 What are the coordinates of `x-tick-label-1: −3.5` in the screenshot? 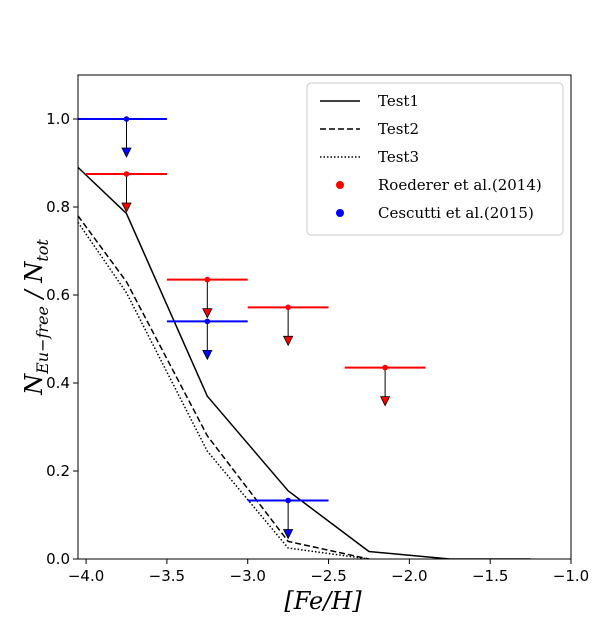 It's located at (167, 576).